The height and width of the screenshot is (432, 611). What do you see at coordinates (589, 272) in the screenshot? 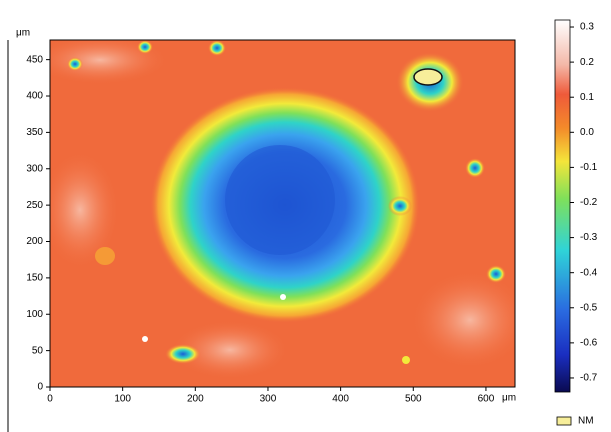
I see `colorbar-tick-label: -0.4` at bounding box center [589, 272].